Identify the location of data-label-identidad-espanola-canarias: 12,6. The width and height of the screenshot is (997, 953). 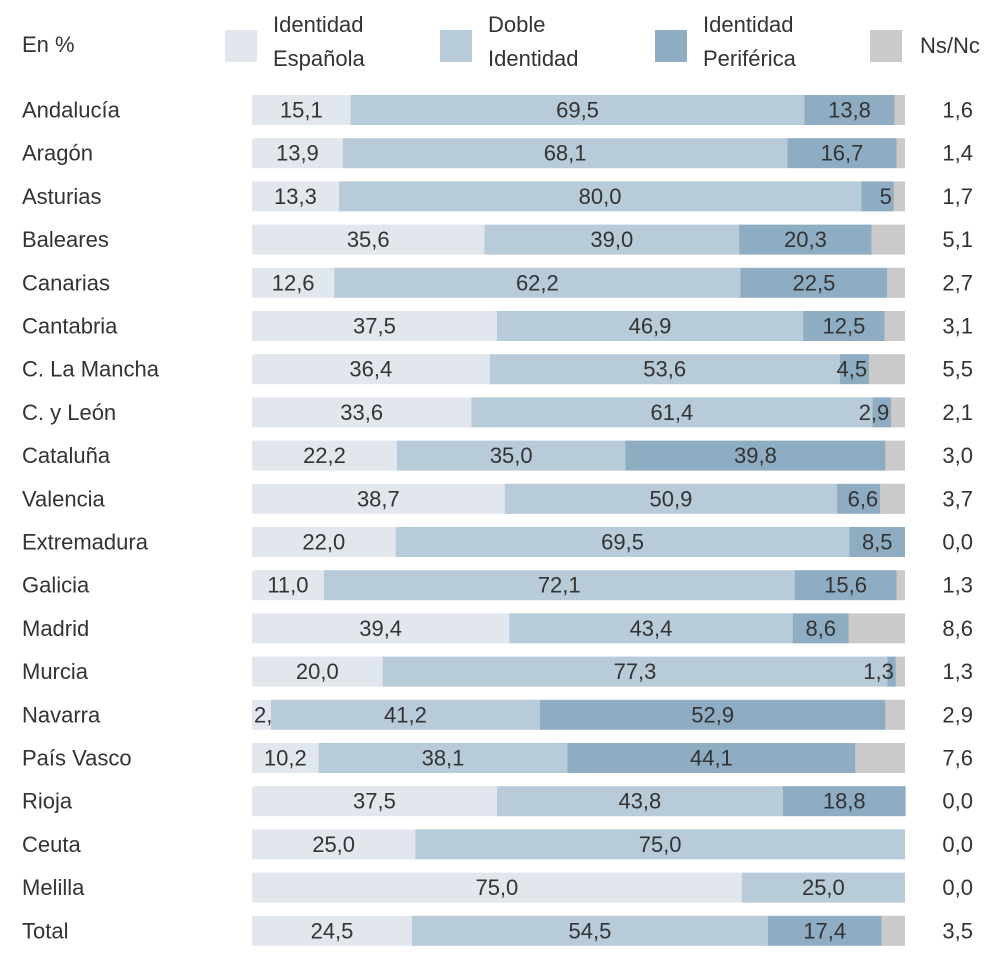
(293, 282).